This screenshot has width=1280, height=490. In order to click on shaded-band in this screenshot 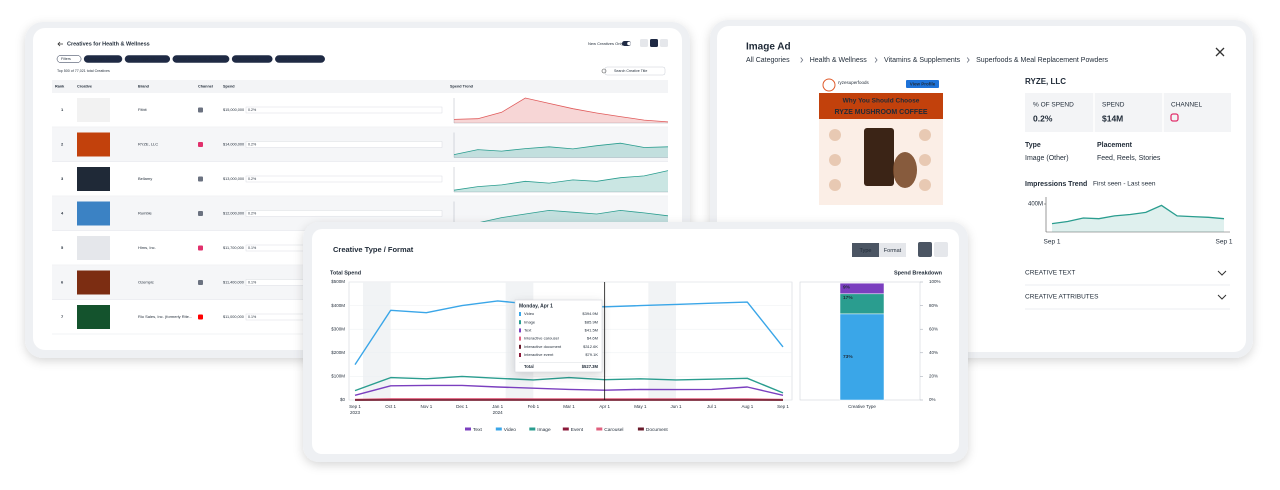, I will do `click(377, 341)`.